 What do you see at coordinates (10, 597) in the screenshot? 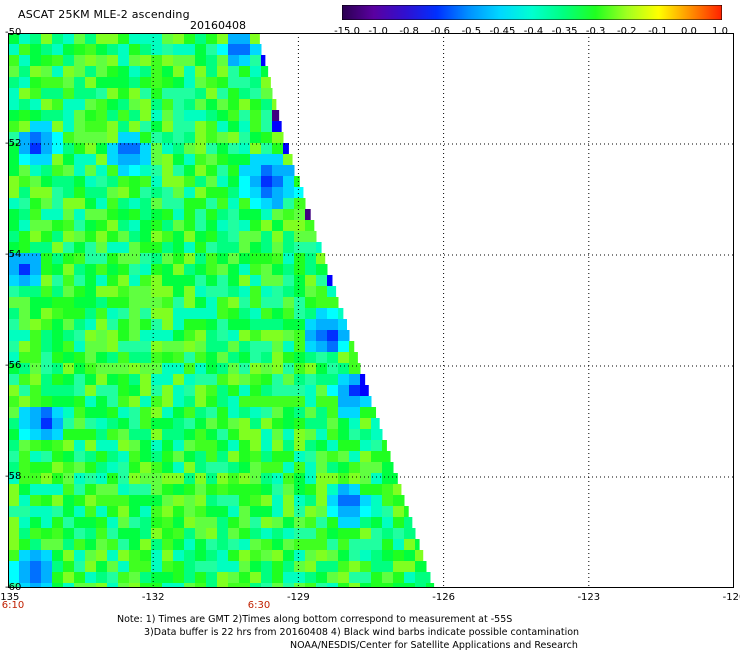
I see `longitude-label: -135` at bounding box center [10, 597].